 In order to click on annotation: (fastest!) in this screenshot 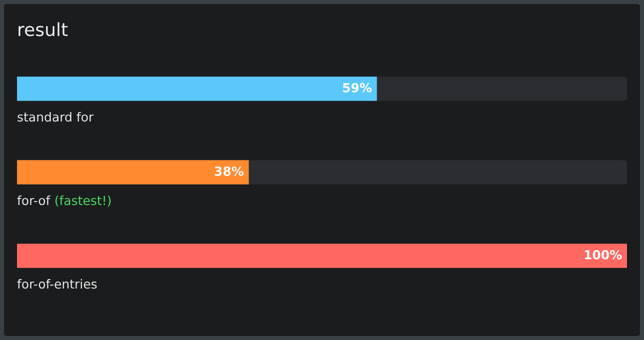, I will do `click(83, 201)`.